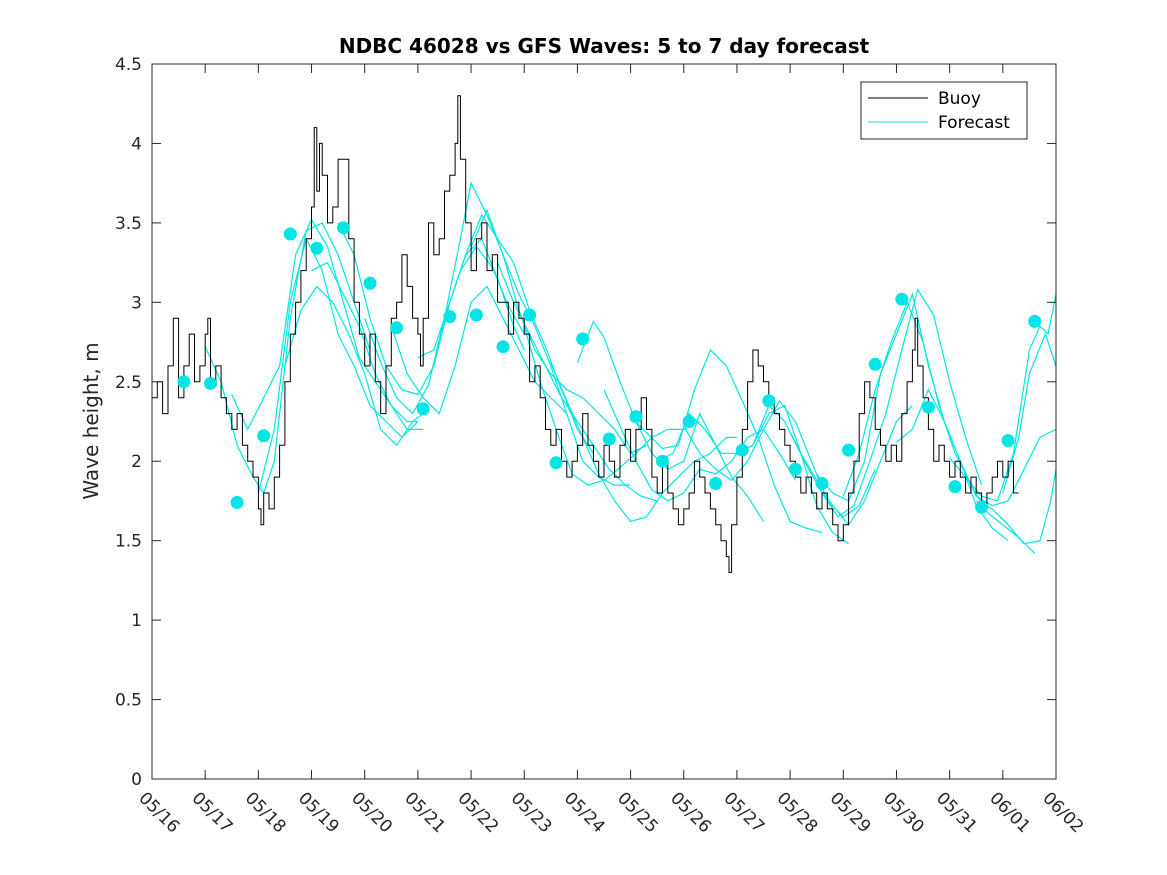 The width and height of the screenshot is (1167, 875). What do you see at coordinates (91, 420) in the screenshot?
I see `y-axis-label: Wave height, m` at bounding box center [91, 420].